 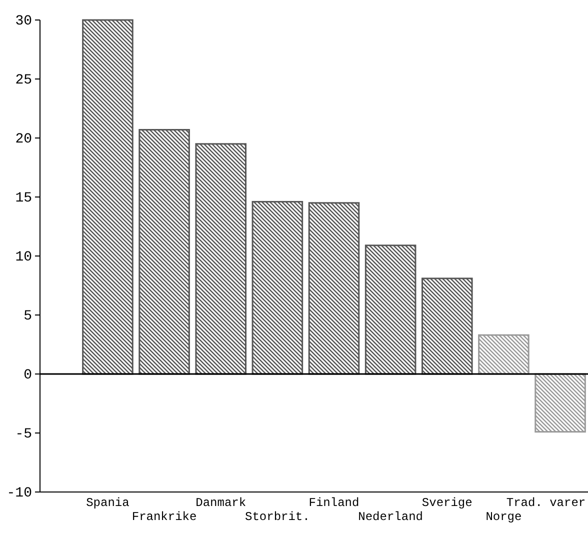 What do you see at coordinates (334, 503) in the screenshot?
I see `x-tick-label: Finland` at bounding box center [334, 503].